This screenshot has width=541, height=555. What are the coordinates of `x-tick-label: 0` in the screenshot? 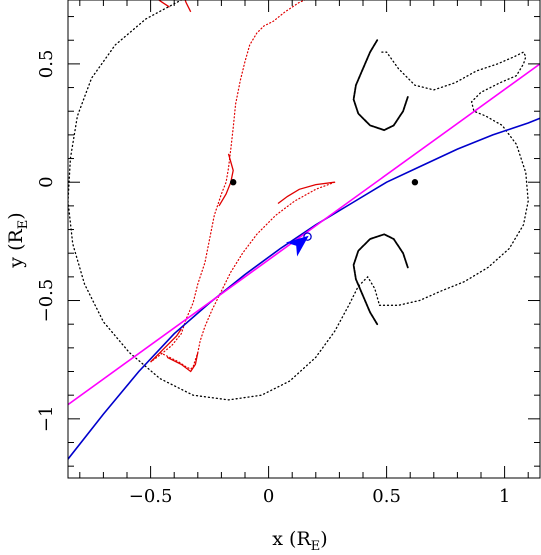 It's located at (268, 496).